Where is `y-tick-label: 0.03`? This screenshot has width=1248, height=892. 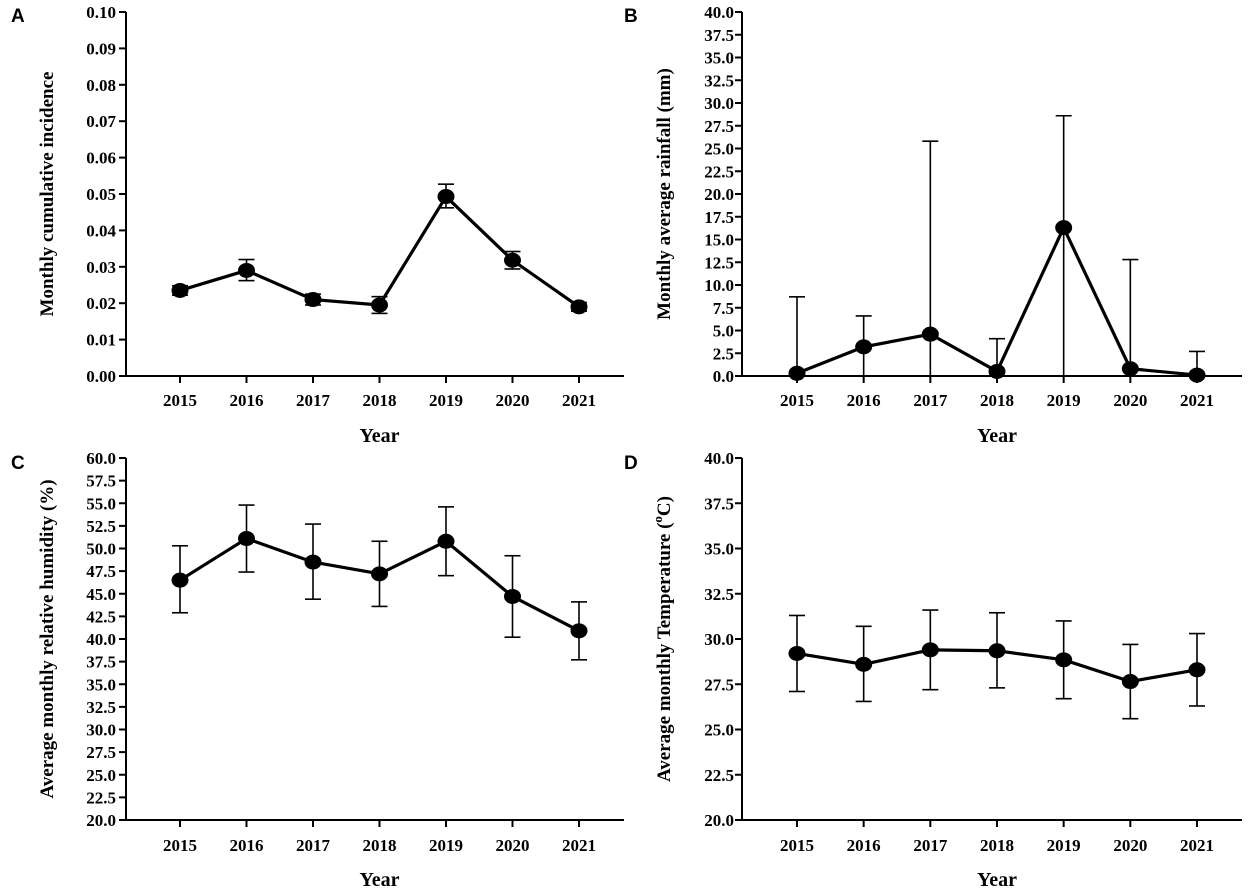 y-tick-label: 0.03 is located at coordinates (101, 267).